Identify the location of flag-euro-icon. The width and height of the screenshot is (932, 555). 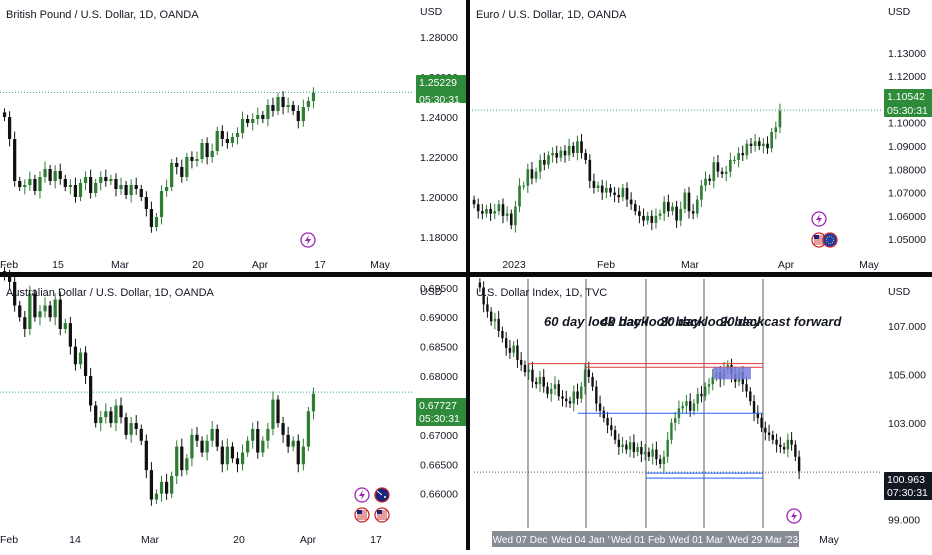
(830, 240).